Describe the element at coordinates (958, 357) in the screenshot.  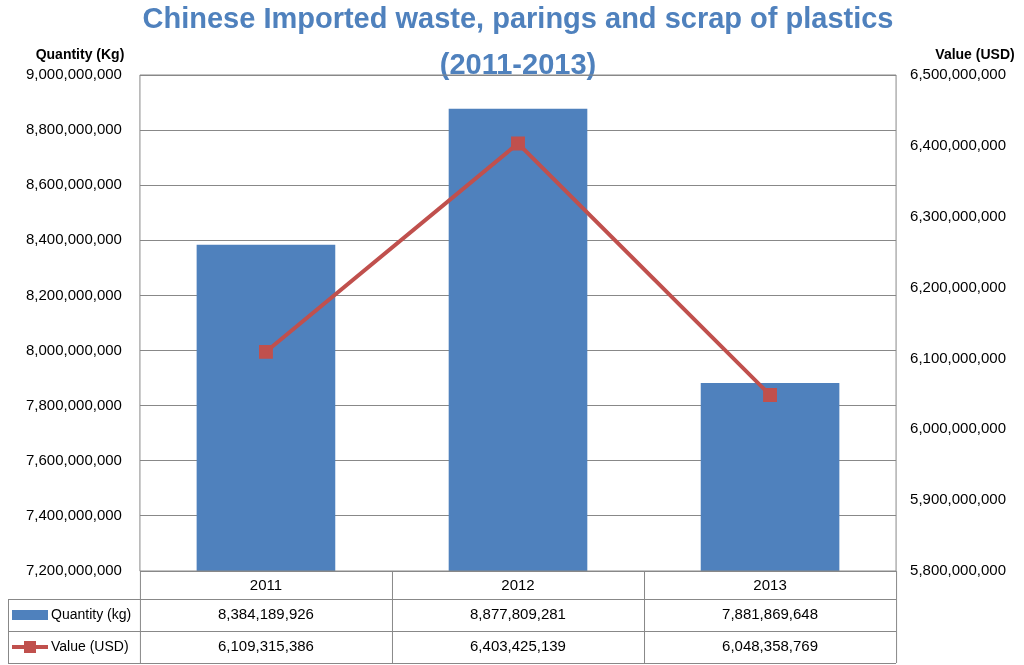
I see `y2-tick-label: 6,100,000,000` at that location.